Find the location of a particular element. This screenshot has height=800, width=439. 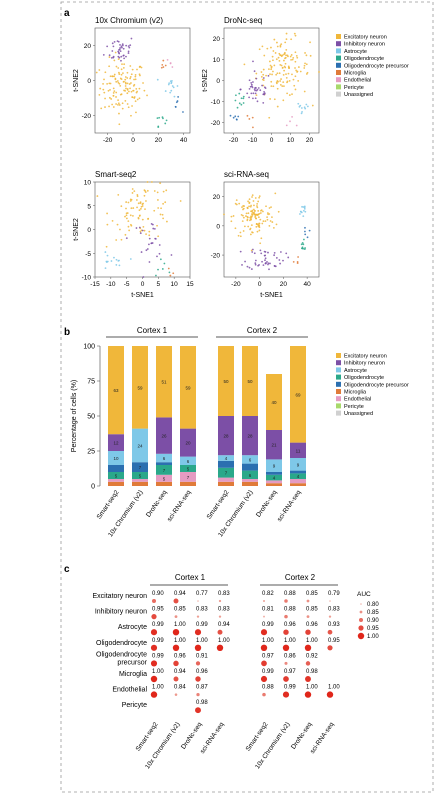

bar-segment-label: 6 is located at coordinates (188, 461).